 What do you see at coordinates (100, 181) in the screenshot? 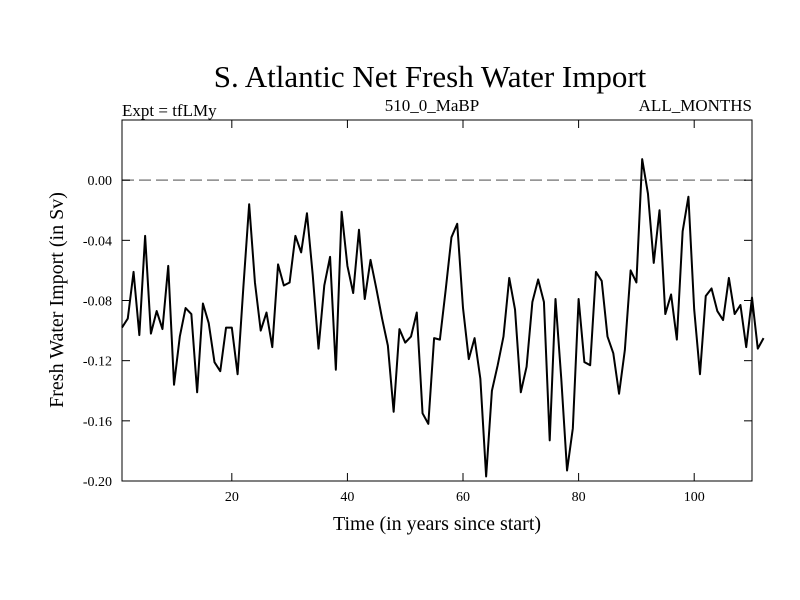
I see `y-tick-label: 0.00` at bounding box center [100, 181].